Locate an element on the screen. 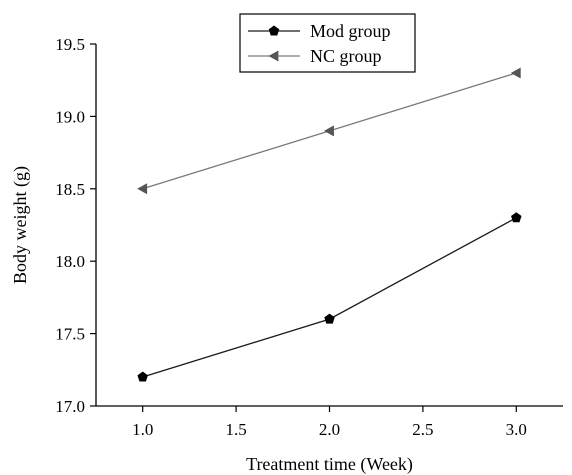  x-axis-title: Treatment time (Week) is located at coordinates (329, 464).